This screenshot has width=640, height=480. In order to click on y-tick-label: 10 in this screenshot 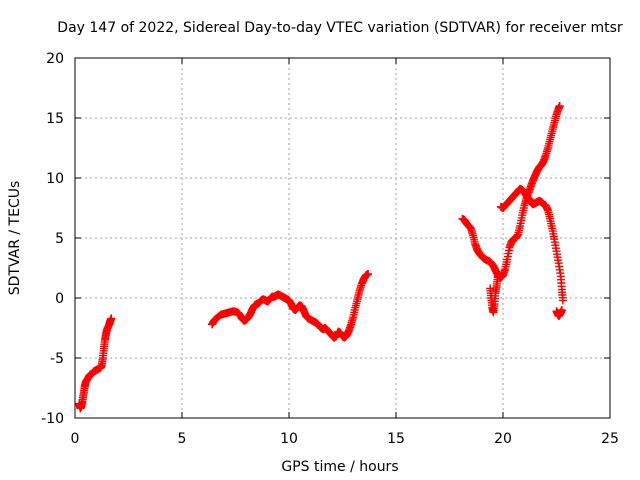, I will do `click(55, 179)`.